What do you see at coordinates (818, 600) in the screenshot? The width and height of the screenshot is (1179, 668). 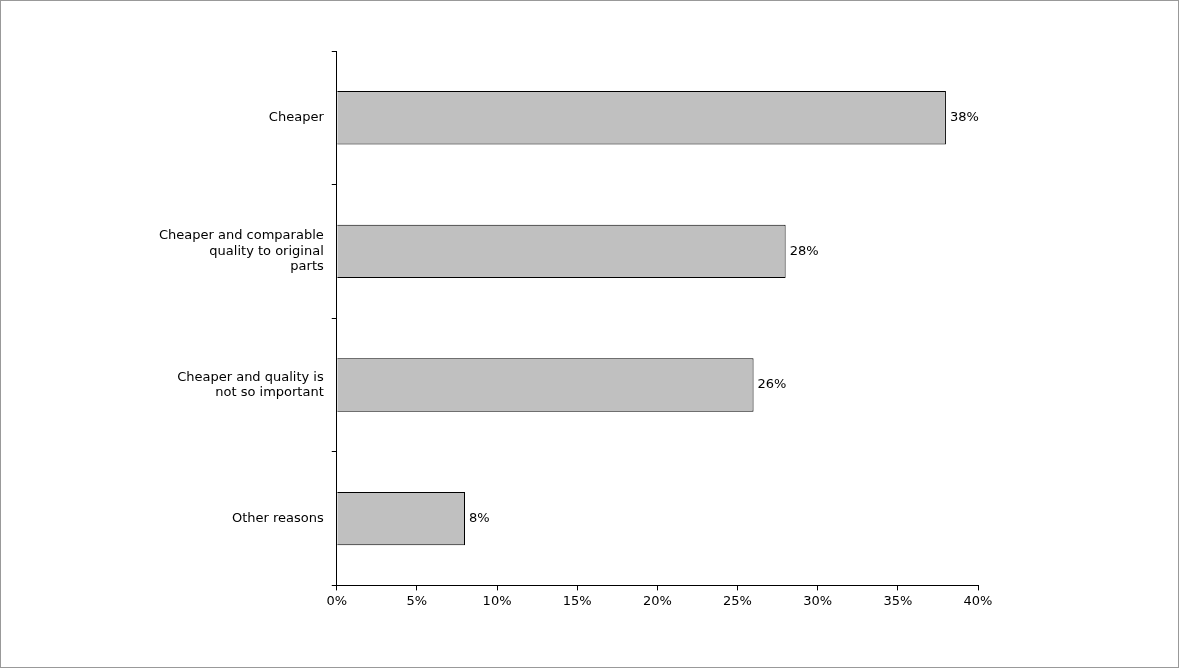 I see `x-tick-label: 30%` at bounding box center [818, 600].